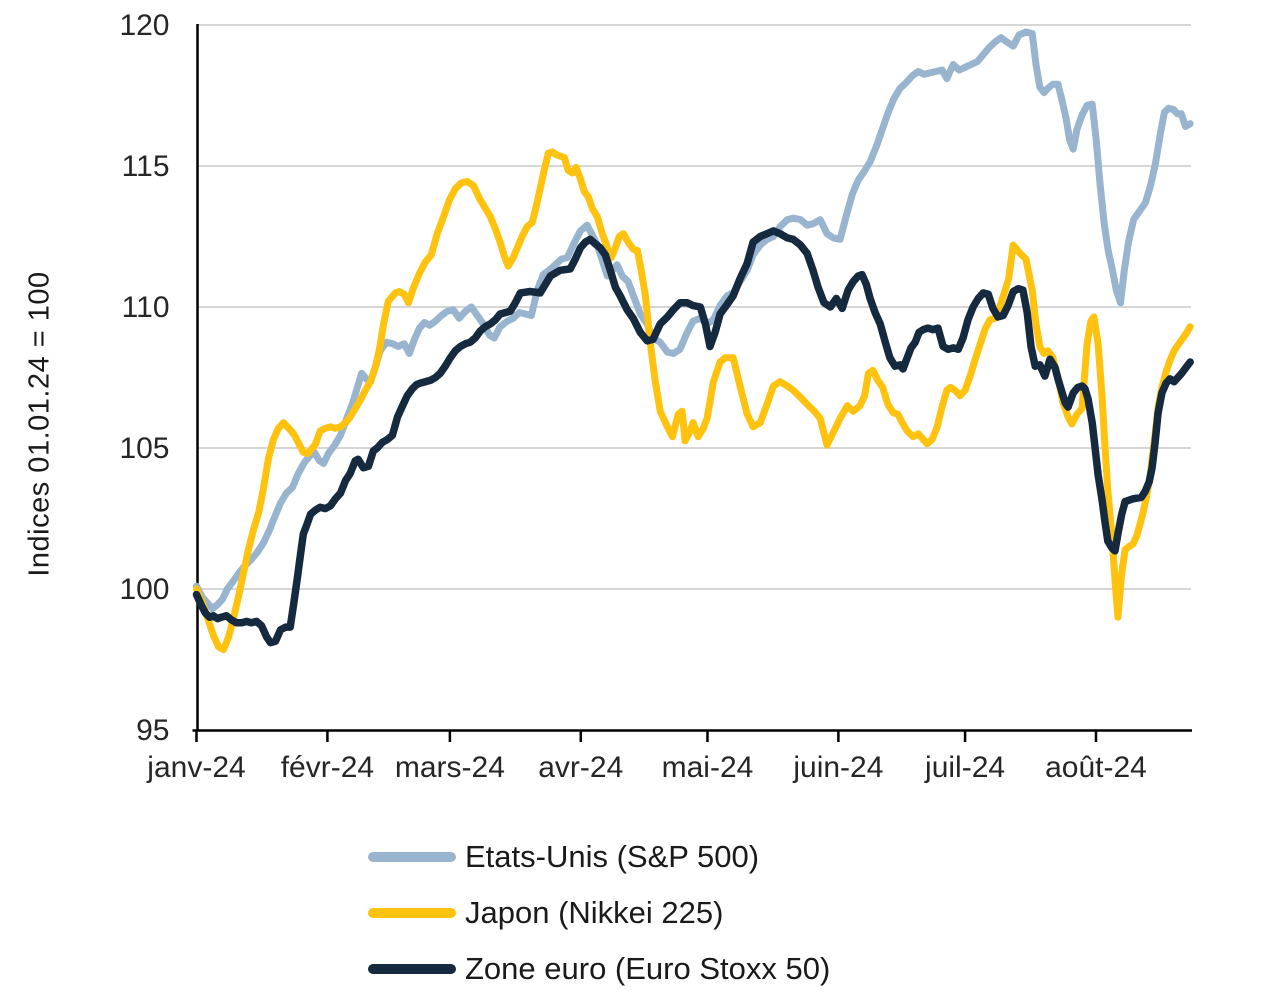 Image resolution: width=1280 pixels, height=1005 pixels. Describe the element at coordinates (412, 856) in the screenshot. I see `legend-swatch-etats-unis` at that location.